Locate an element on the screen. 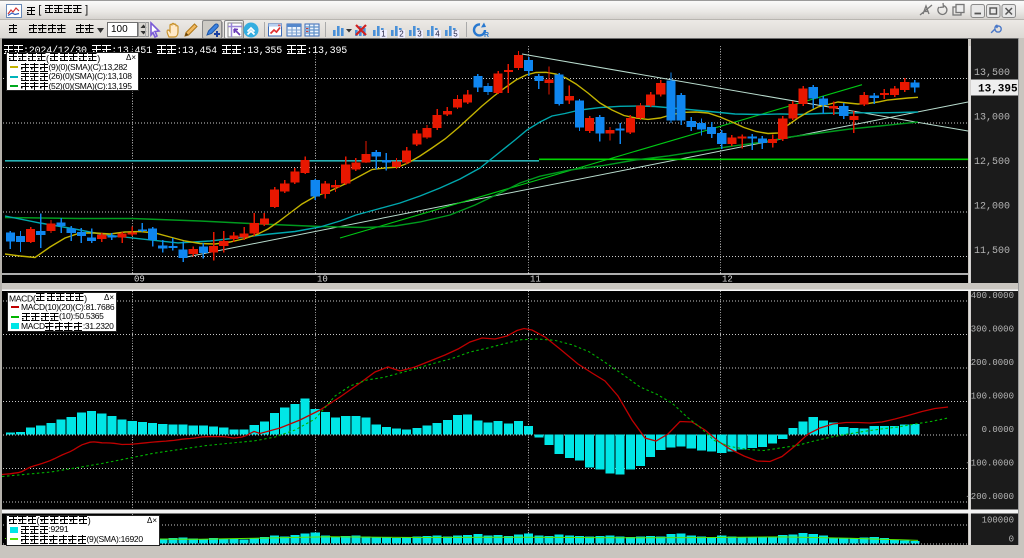 Image resolution: width=1024 pixels, height=558 pixels. svg-text: 13,395 is located at coordinates (998, 90).